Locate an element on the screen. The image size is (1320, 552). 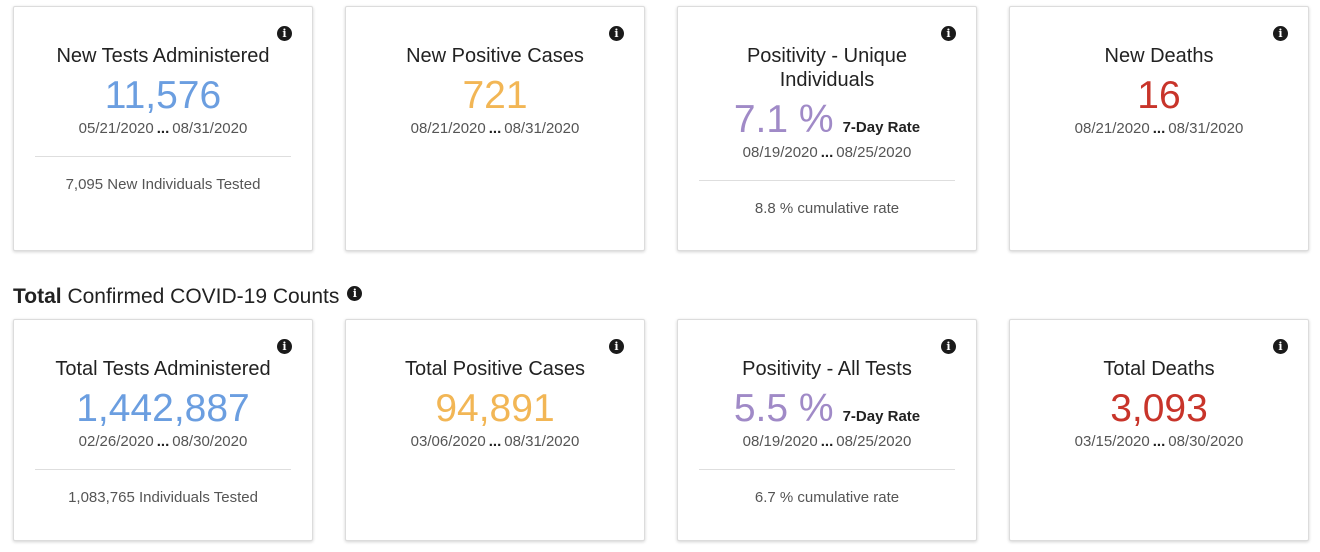
card-value: 5.5 % is located at coordinates (783, 408).